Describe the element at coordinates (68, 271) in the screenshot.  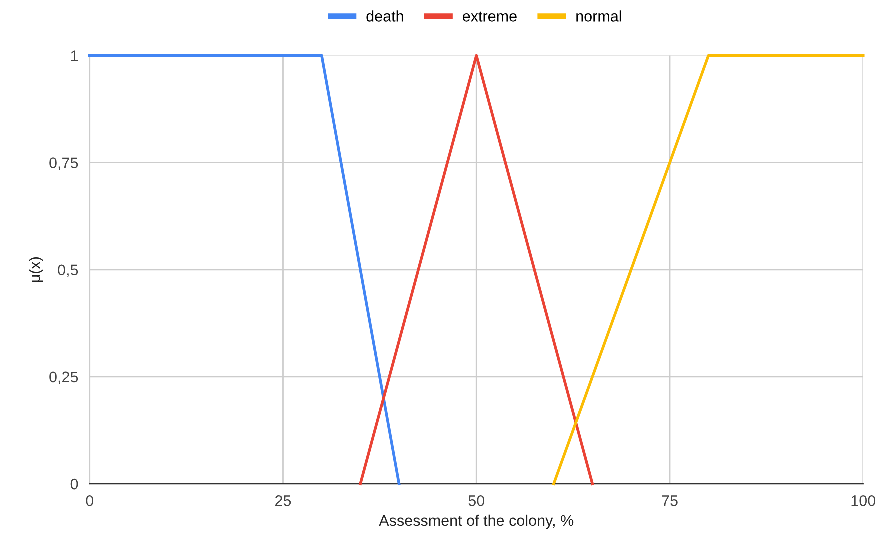
I see `y-tick-label: 0,5` at that location.